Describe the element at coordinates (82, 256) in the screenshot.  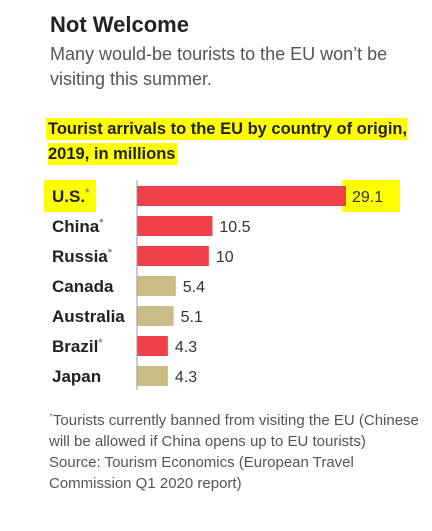
I see `category-label-2: Russia*` at that location.